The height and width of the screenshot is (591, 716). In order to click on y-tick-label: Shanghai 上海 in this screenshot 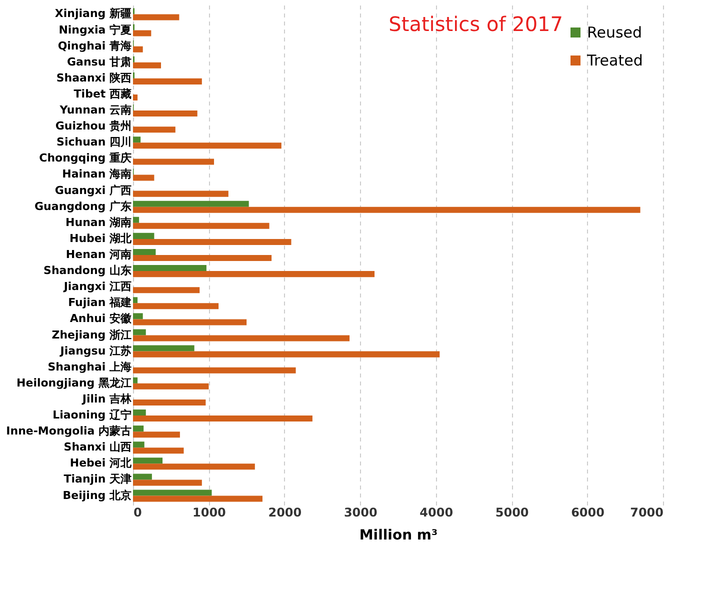, I will do `click(90, 367)`.